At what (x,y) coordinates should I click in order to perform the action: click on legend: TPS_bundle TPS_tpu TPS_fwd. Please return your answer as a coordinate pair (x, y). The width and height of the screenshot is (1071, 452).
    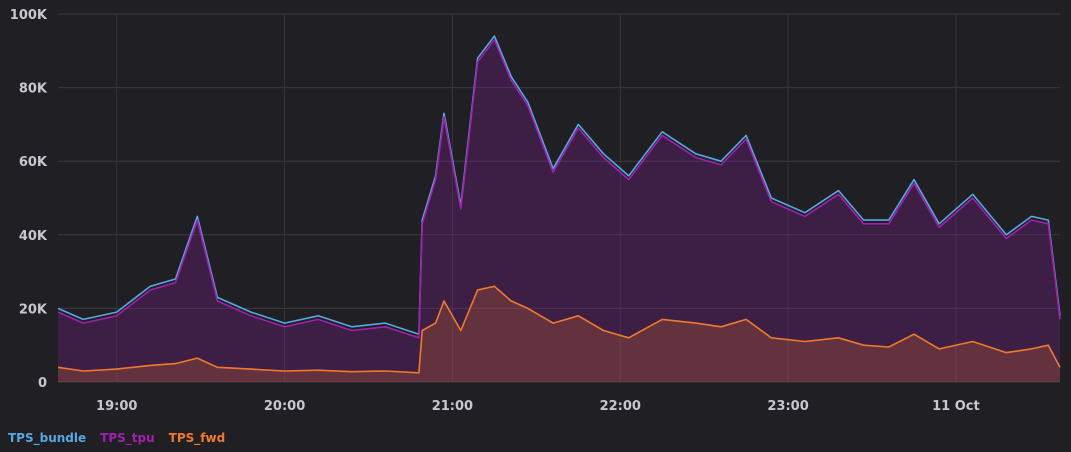
    Looking at the image, I should click on (116, 438).